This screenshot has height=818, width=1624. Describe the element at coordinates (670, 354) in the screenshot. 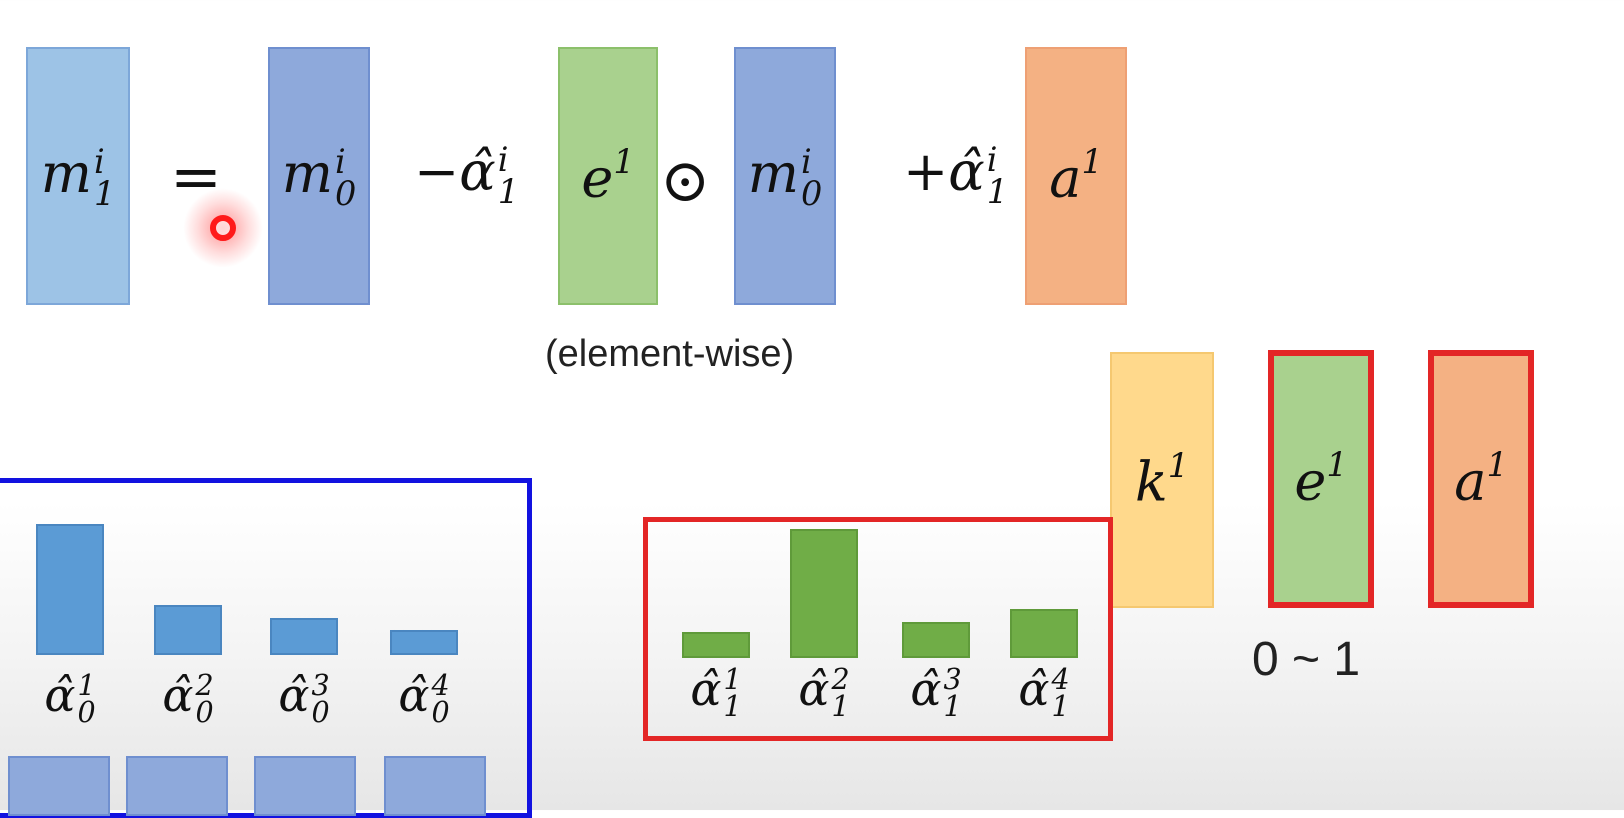

I see `elementwise-note: (element-wise)` at that location.